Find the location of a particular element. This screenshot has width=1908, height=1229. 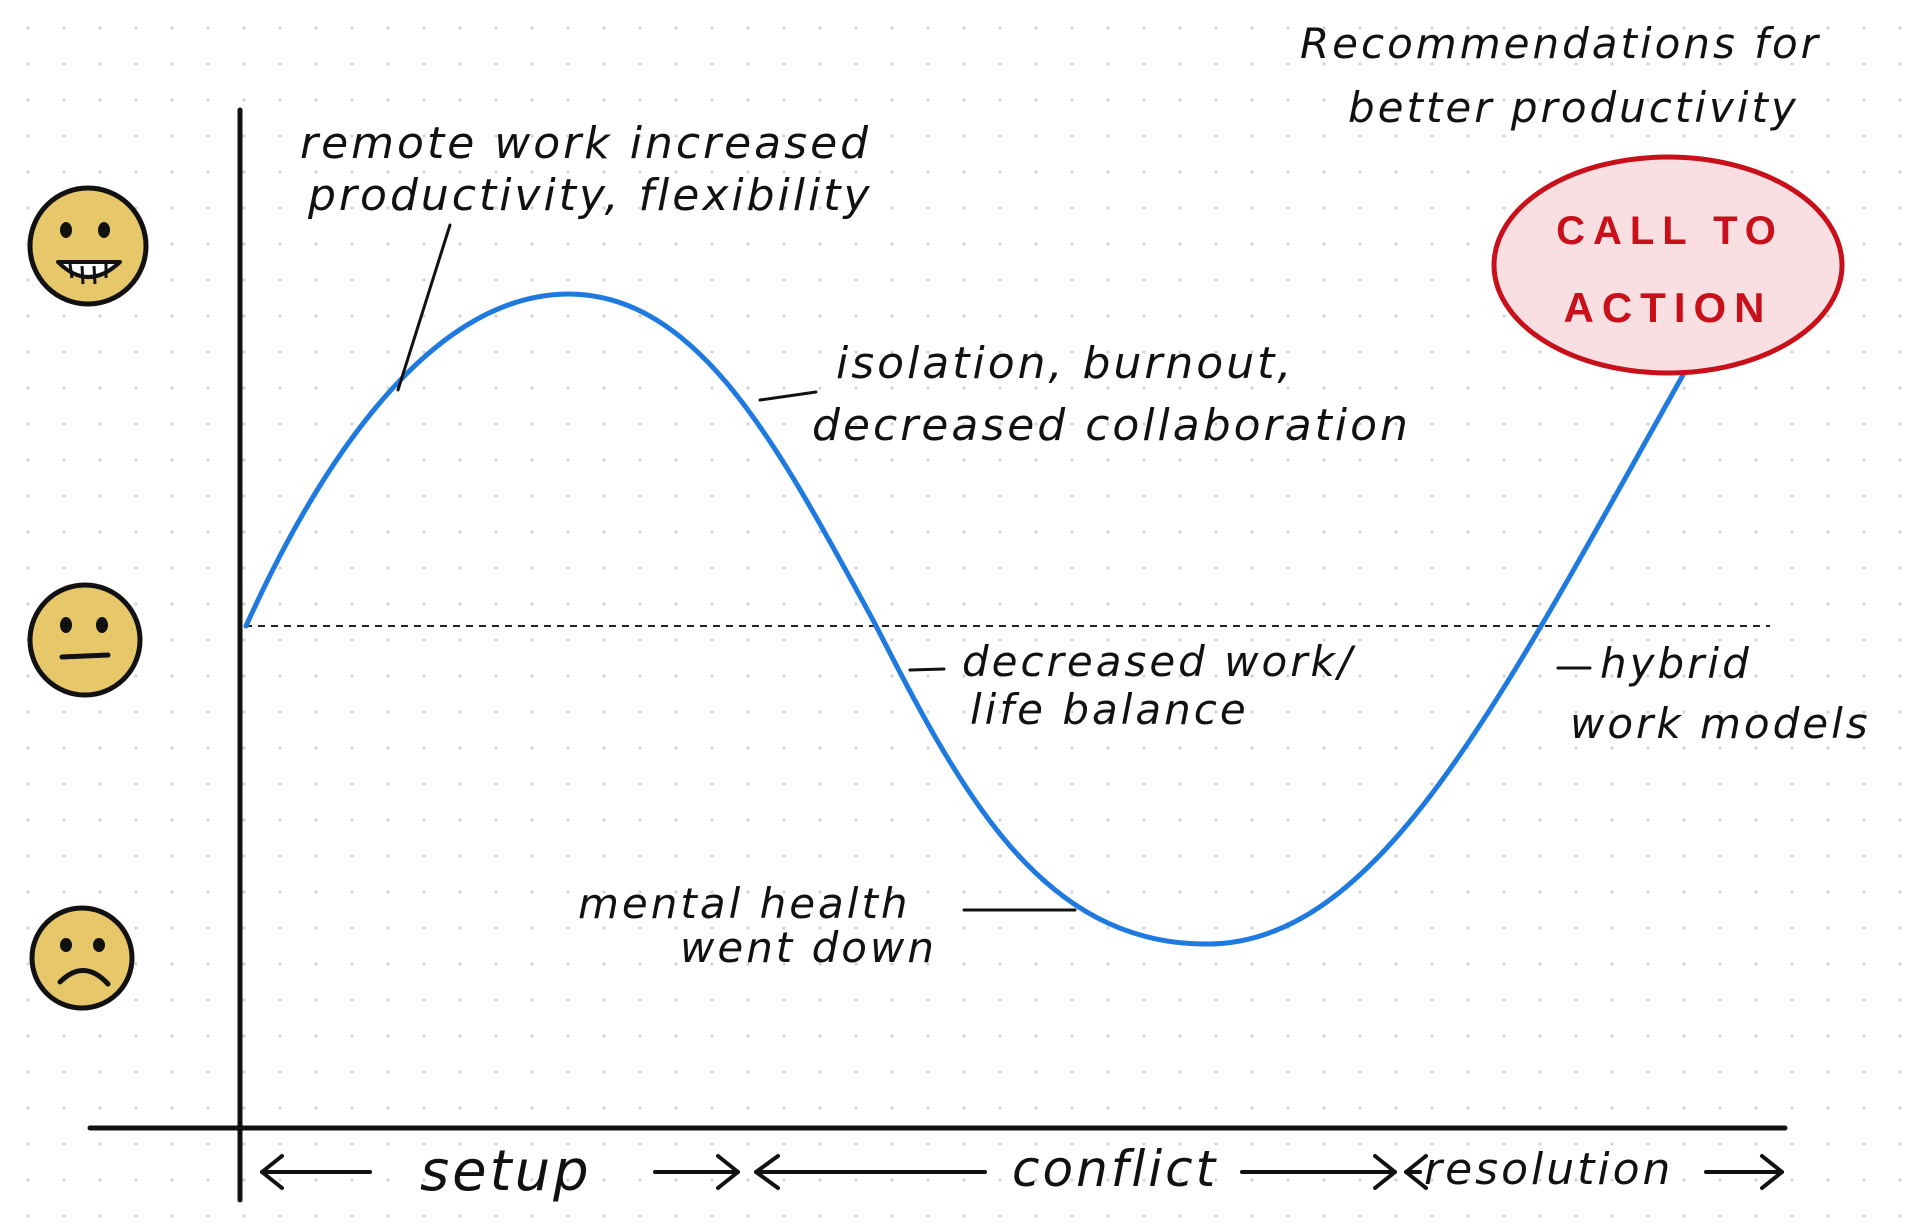

happy-face-icon is located at coordinates (88, 246).